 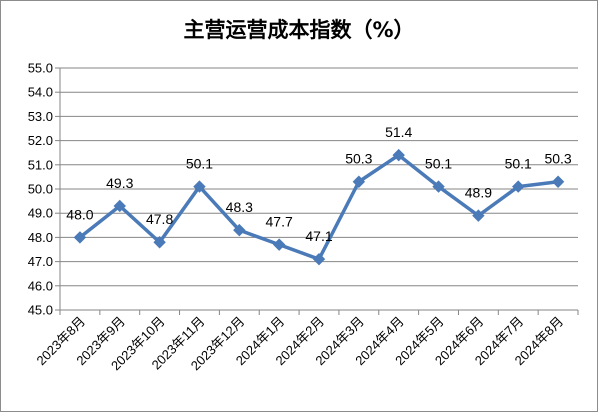 I want to click on y-tick-label: 45.0, so click(x=40, y=310).